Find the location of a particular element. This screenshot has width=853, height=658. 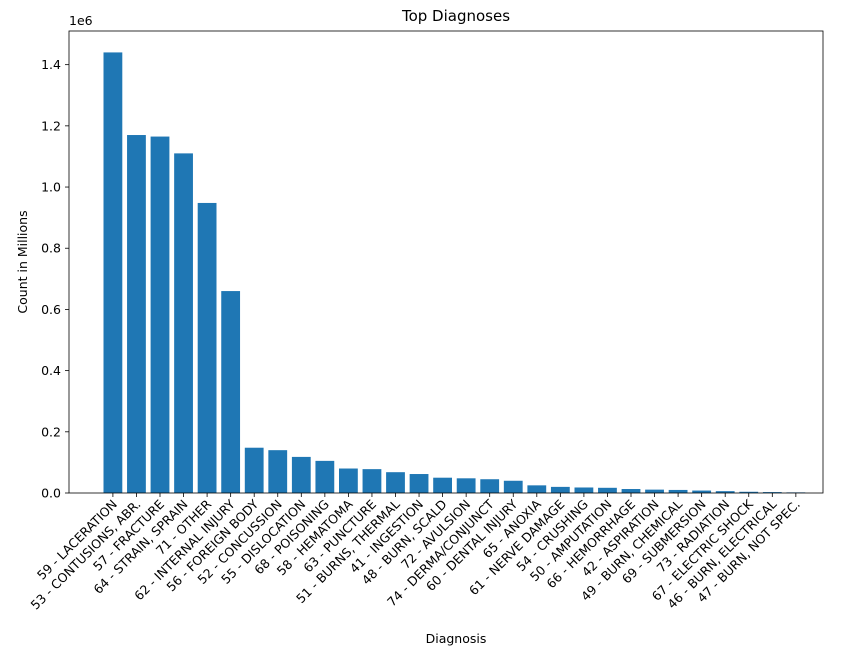

y-tick-label: 0.4 is located at coordinates (51, 370).